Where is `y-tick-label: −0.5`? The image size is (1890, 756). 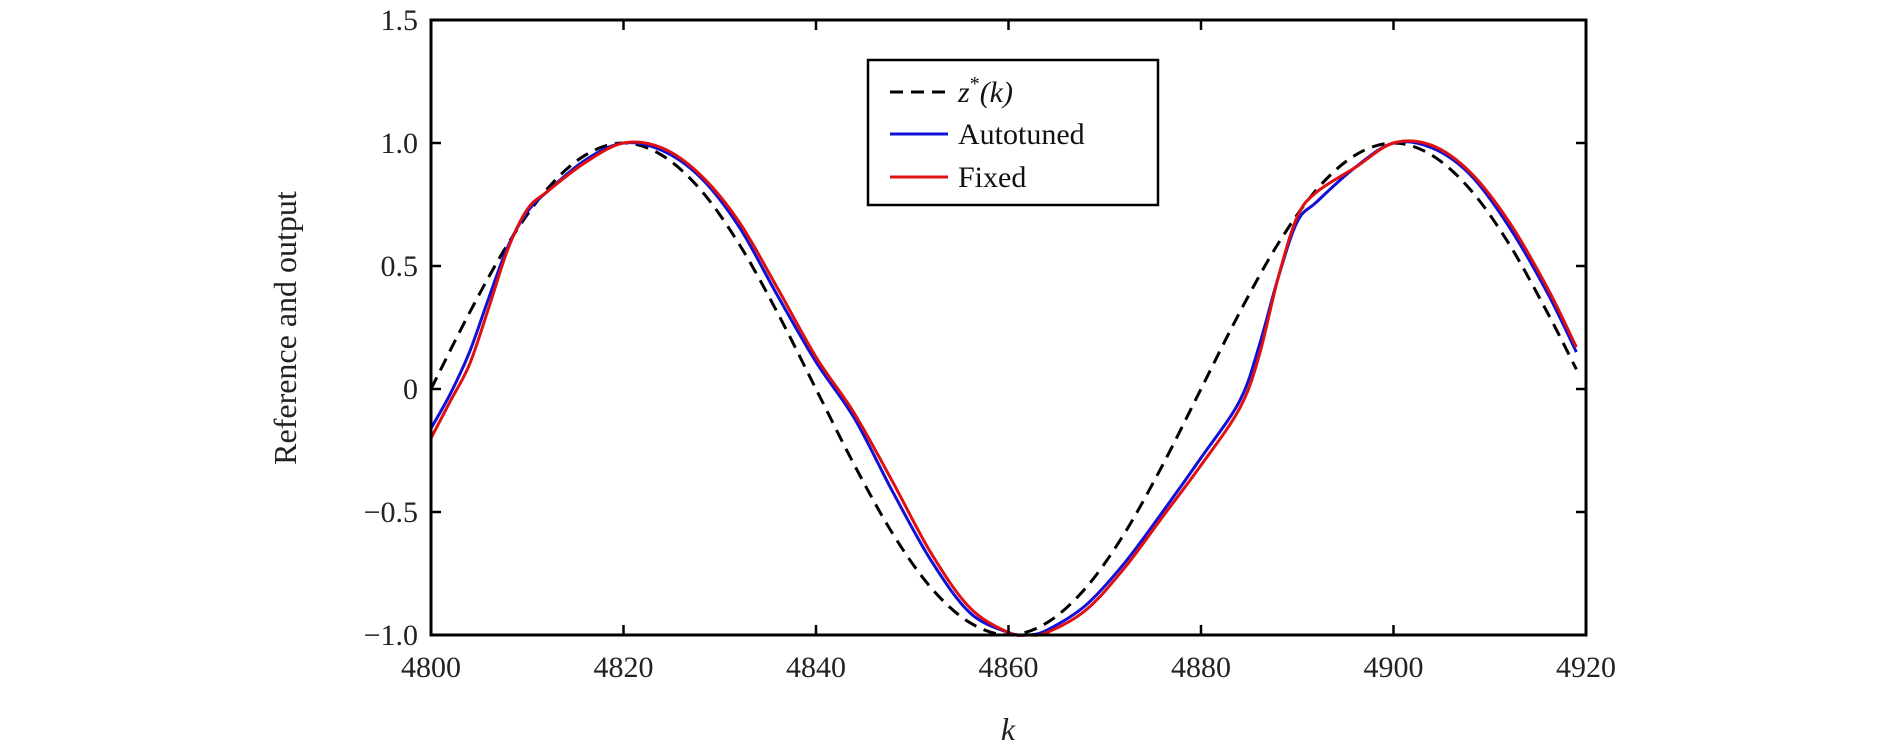
y-tick-label: −0.5 is located at coordinates (391, 512).